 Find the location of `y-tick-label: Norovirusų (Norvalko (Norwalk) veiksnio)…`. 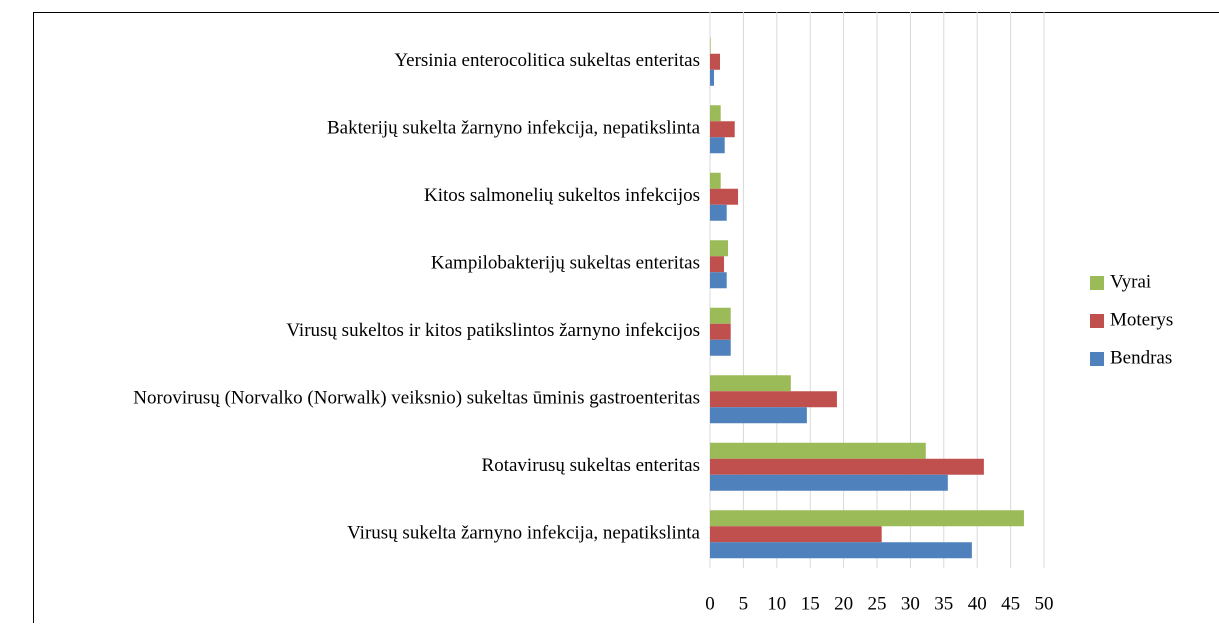

y-tick-label: Norovirusų (Norvalko (Norwalk) veiksnio)… is located at coordinates (416, 398).